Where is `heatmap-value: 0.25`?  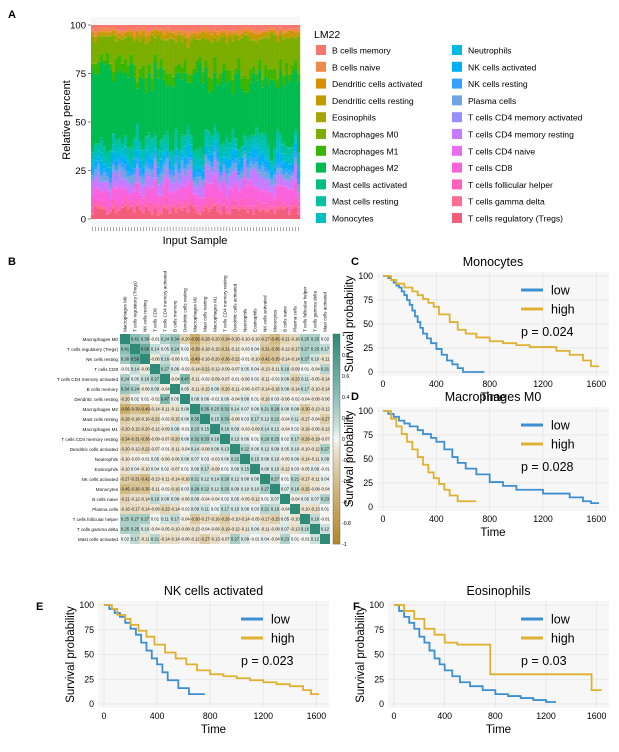
heatmap-value: 0.25 is located at coordinates (305, 339).